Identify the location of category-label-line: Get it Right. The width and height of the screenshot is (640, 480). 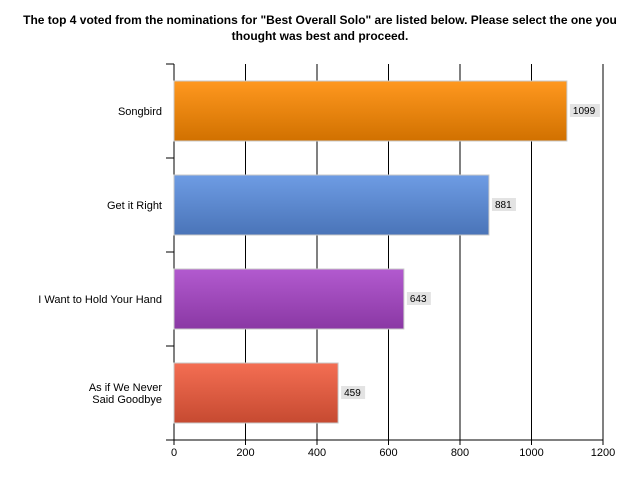
(134, 206).